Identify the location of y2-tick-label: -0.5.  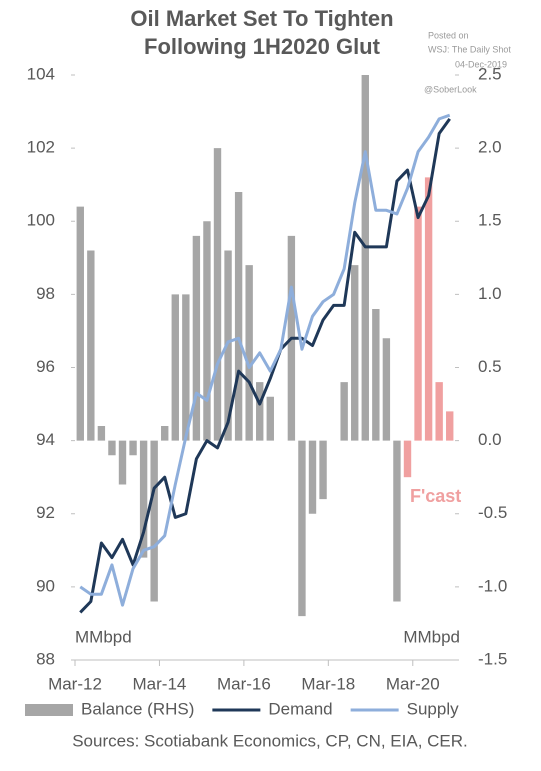
(492, 512).